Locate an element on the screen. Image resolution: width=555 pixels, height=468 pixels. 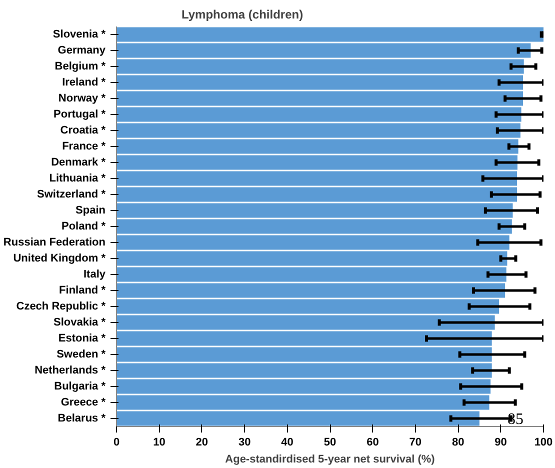
x-tick-label: 90 is located at coordinates (500, 442).